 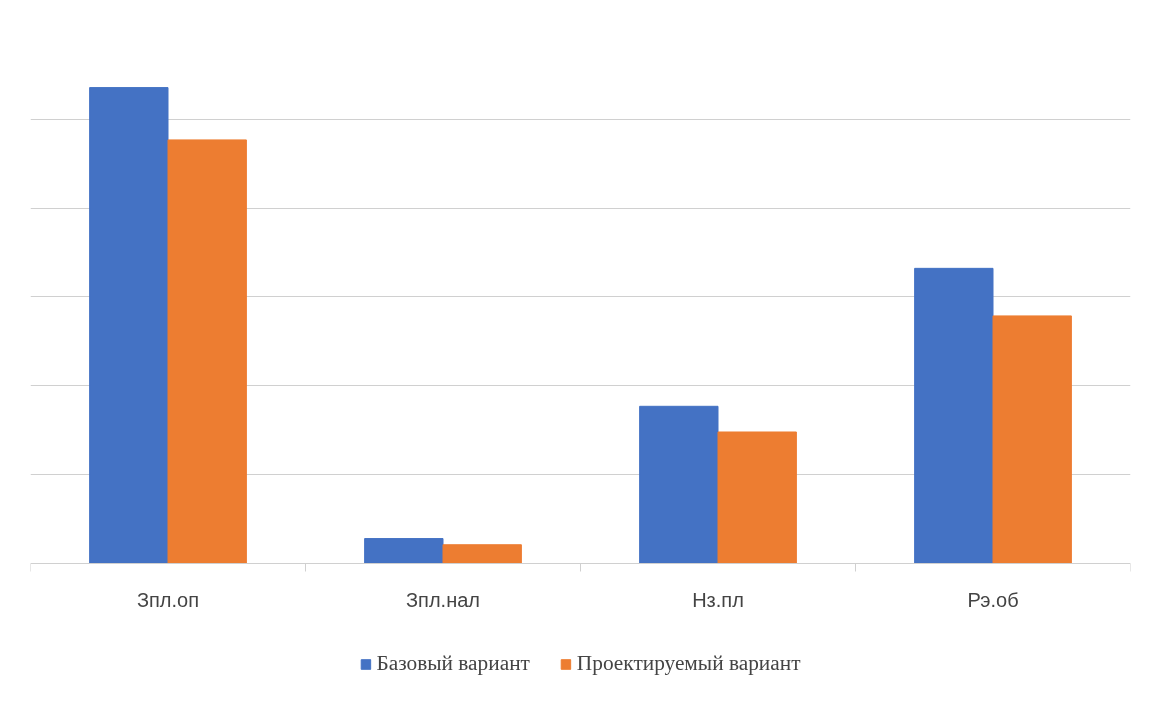 I want to click on x-tick-label: Рэ.об, so click(x=993, y=600).